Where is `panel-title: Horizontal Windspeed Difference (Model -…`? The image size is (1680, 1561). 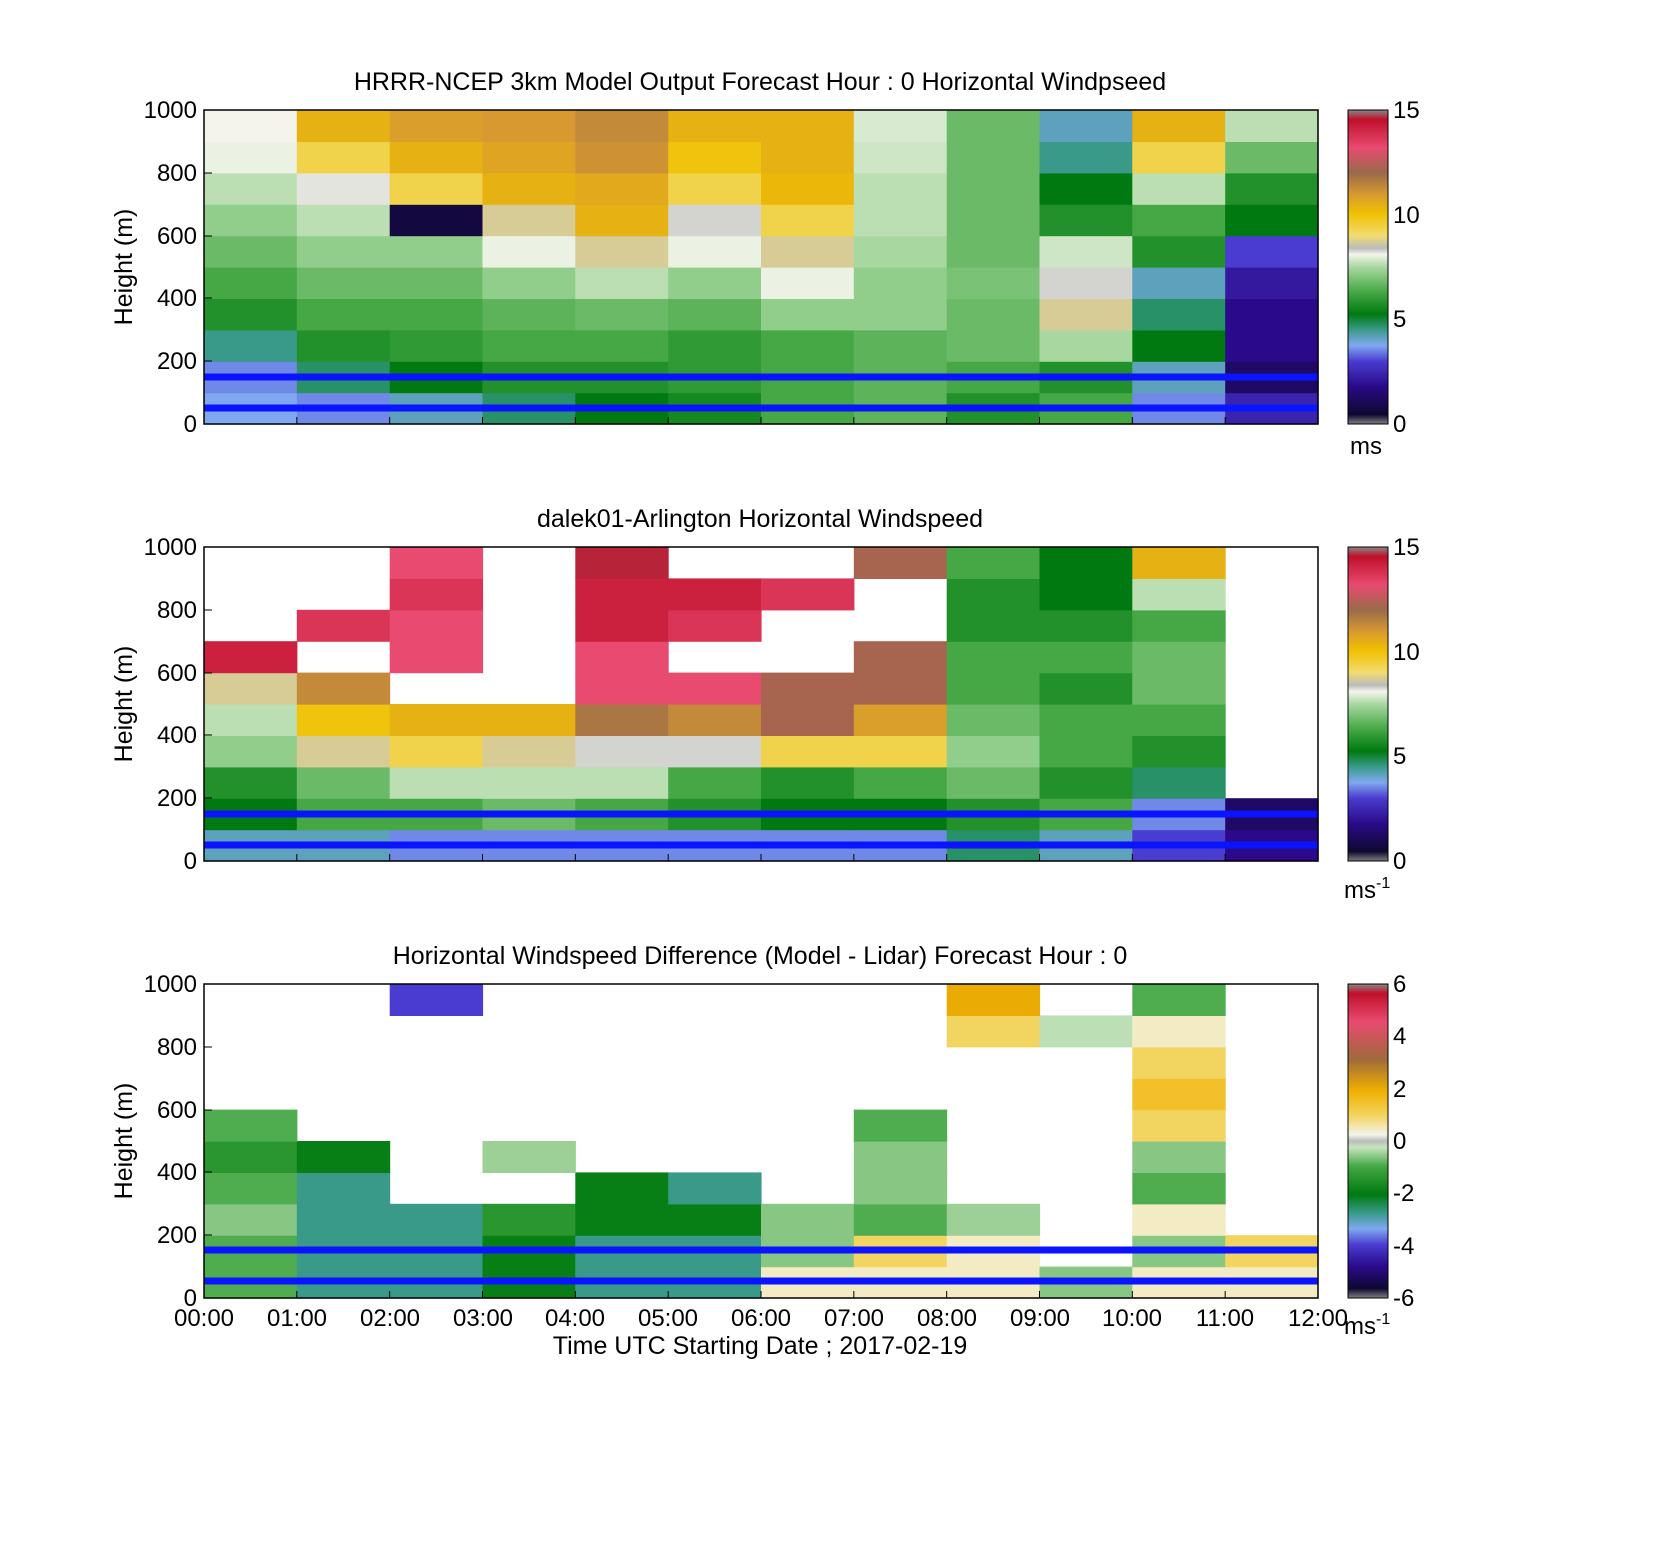 panel-title: Horizontal Windspeed Difference (Model -… is located at coordinates (760, 956).